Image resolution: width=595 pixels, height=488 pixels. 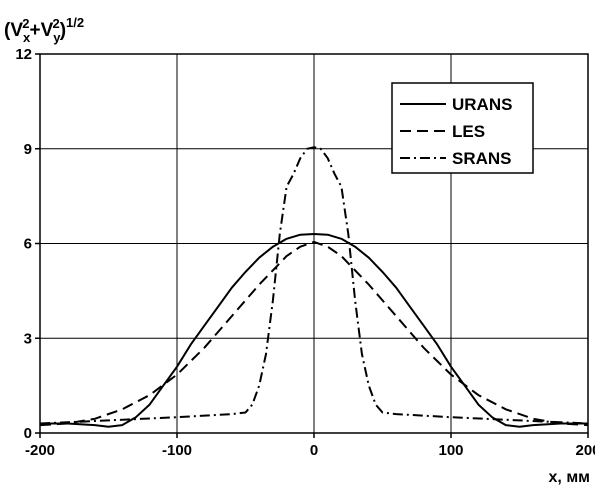 I want to click on legend-label-urans: URANS, so click(x=482, y=104).